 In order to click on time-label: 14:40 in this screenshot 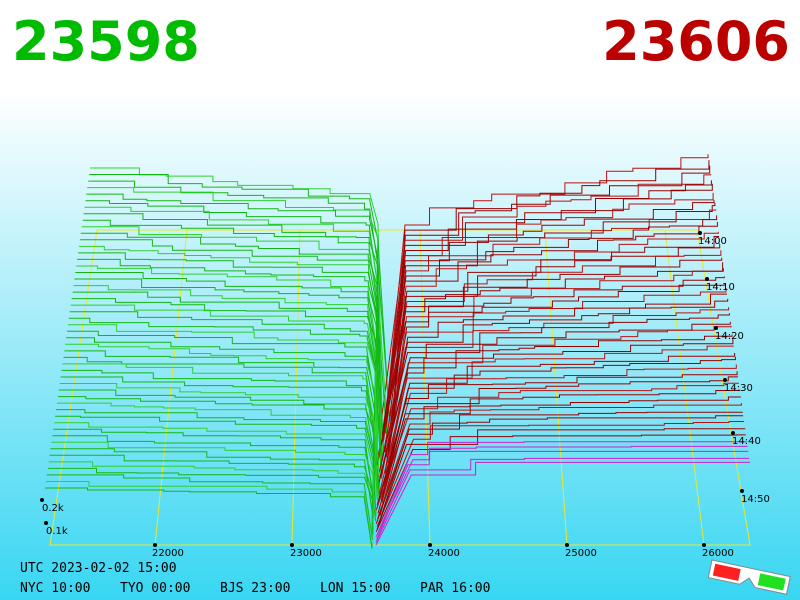, I will do `click(746, 441)`.